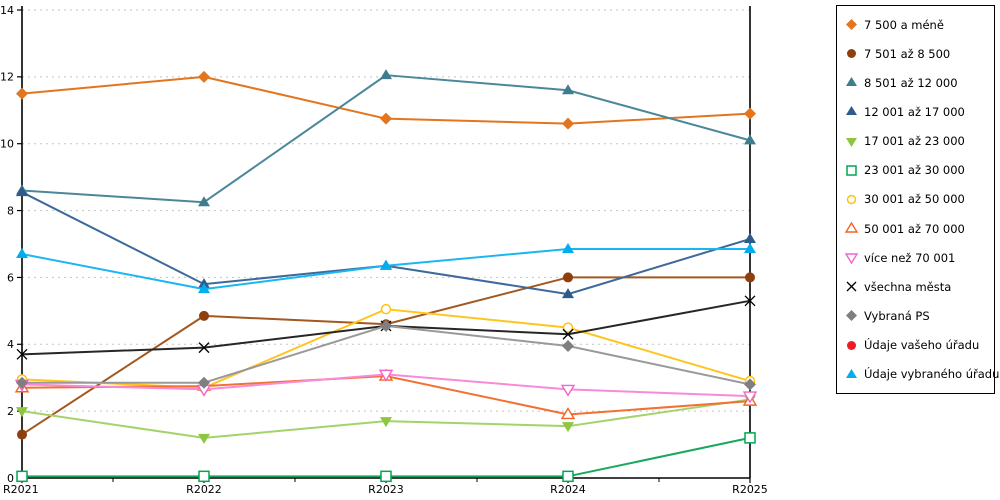 This screenshot has height=500, width=1000. What do you see at coordinates (911, 82) in the screenshot?
I see `legend-label: 8 501 až 12 000` at bounding box center [911, 82].